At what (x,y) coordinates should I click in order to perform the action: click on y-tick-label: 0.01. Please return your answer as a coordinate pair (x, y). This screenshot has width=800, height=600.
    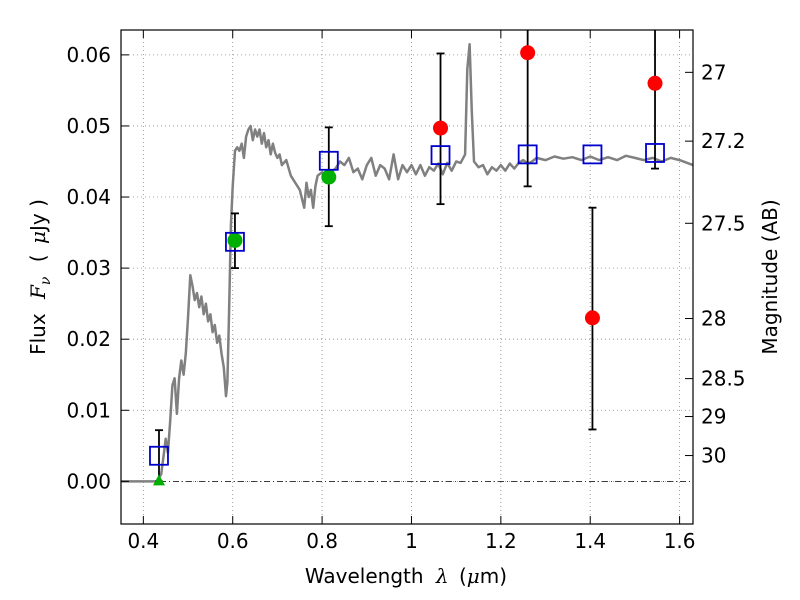
    Looking at the image, I should click on (88, 410).